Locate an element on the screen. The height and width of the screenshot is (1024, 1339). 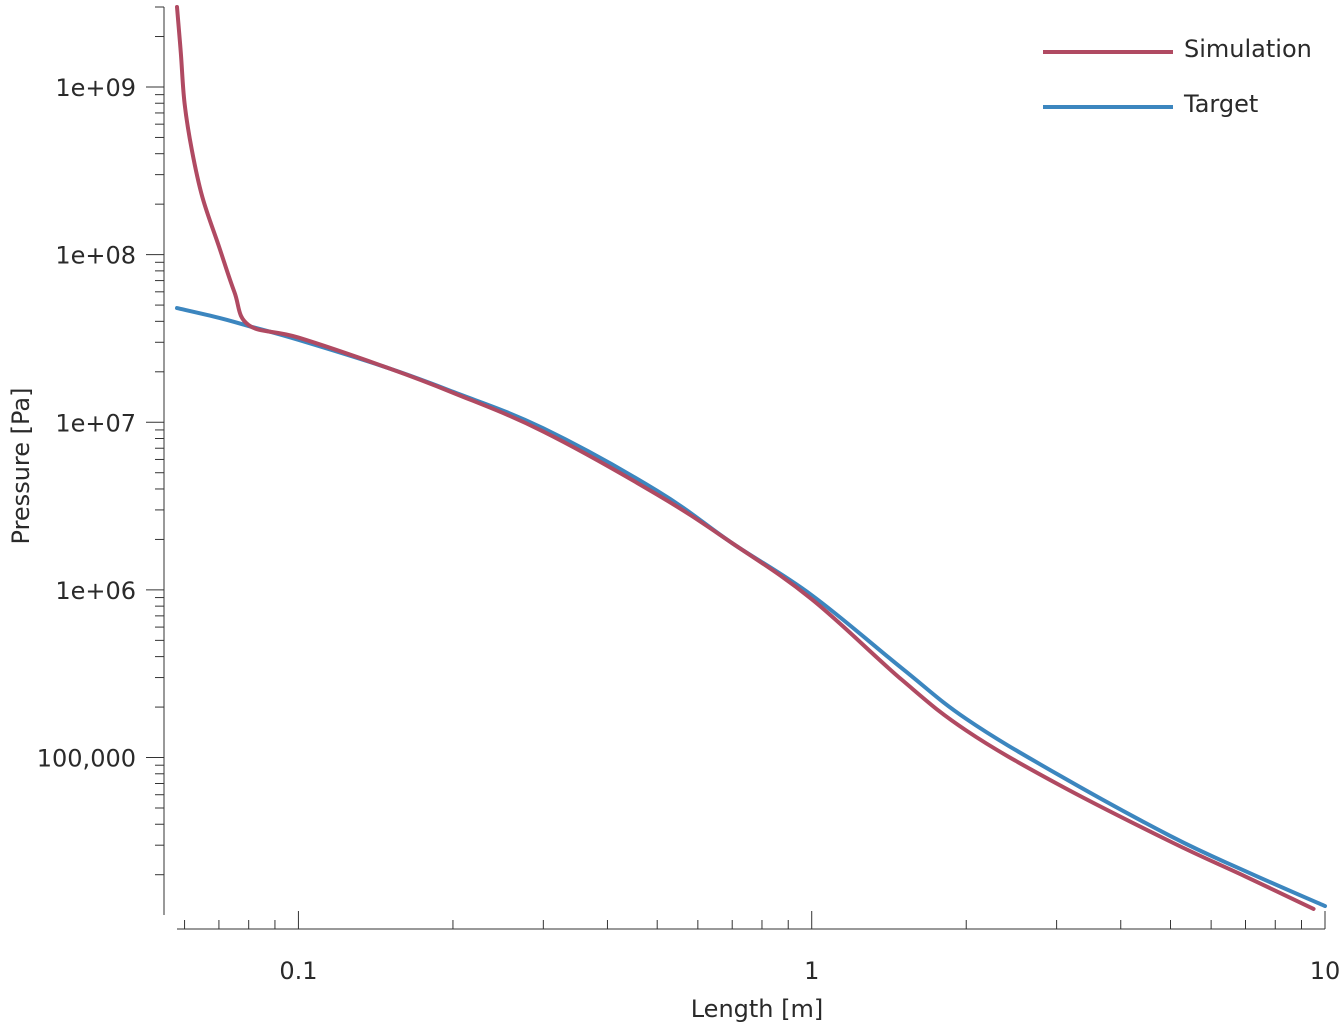
legend-label-simulation: Simulation is located at coordinates (1248, 49).